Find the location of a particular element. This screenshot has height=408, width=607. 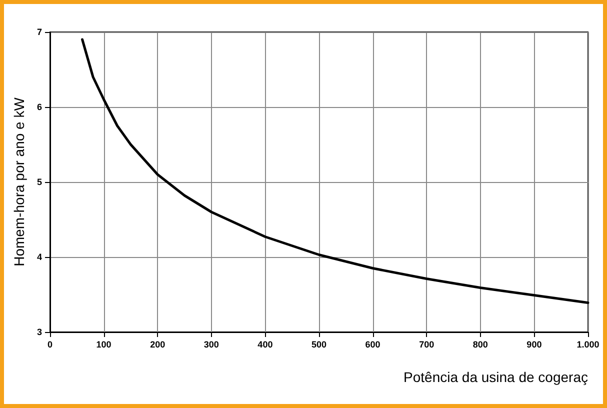

y-tick-label: 6 is located at coordinates (39, 107).